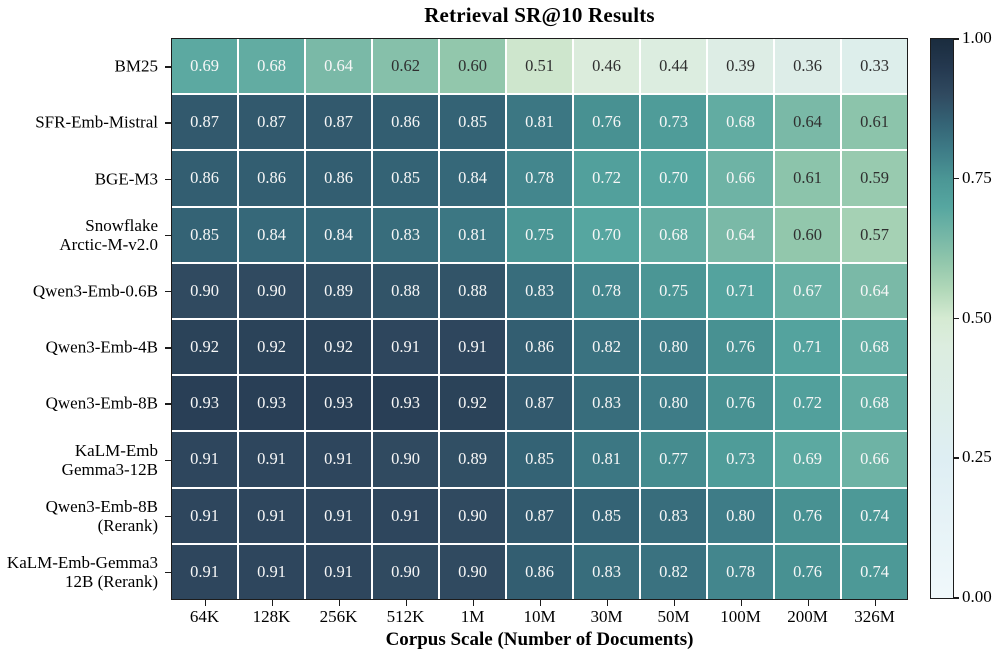  Describe the element at coordinates (472, 459) in the screenshot. I see `heatmap-cell: 0.89` at that location.